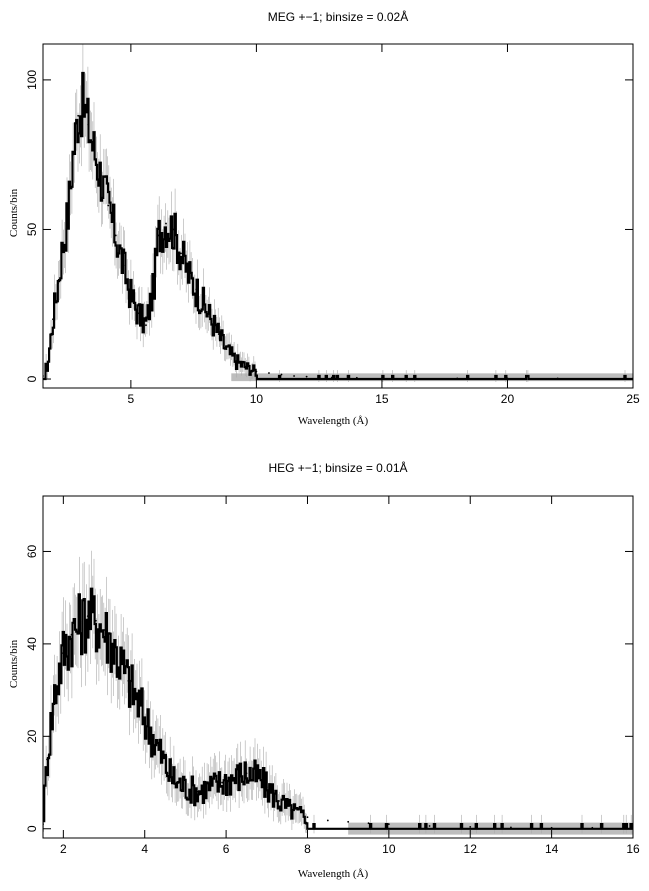  I want to click on meg-xtick-label: 25, so click(633, 399).